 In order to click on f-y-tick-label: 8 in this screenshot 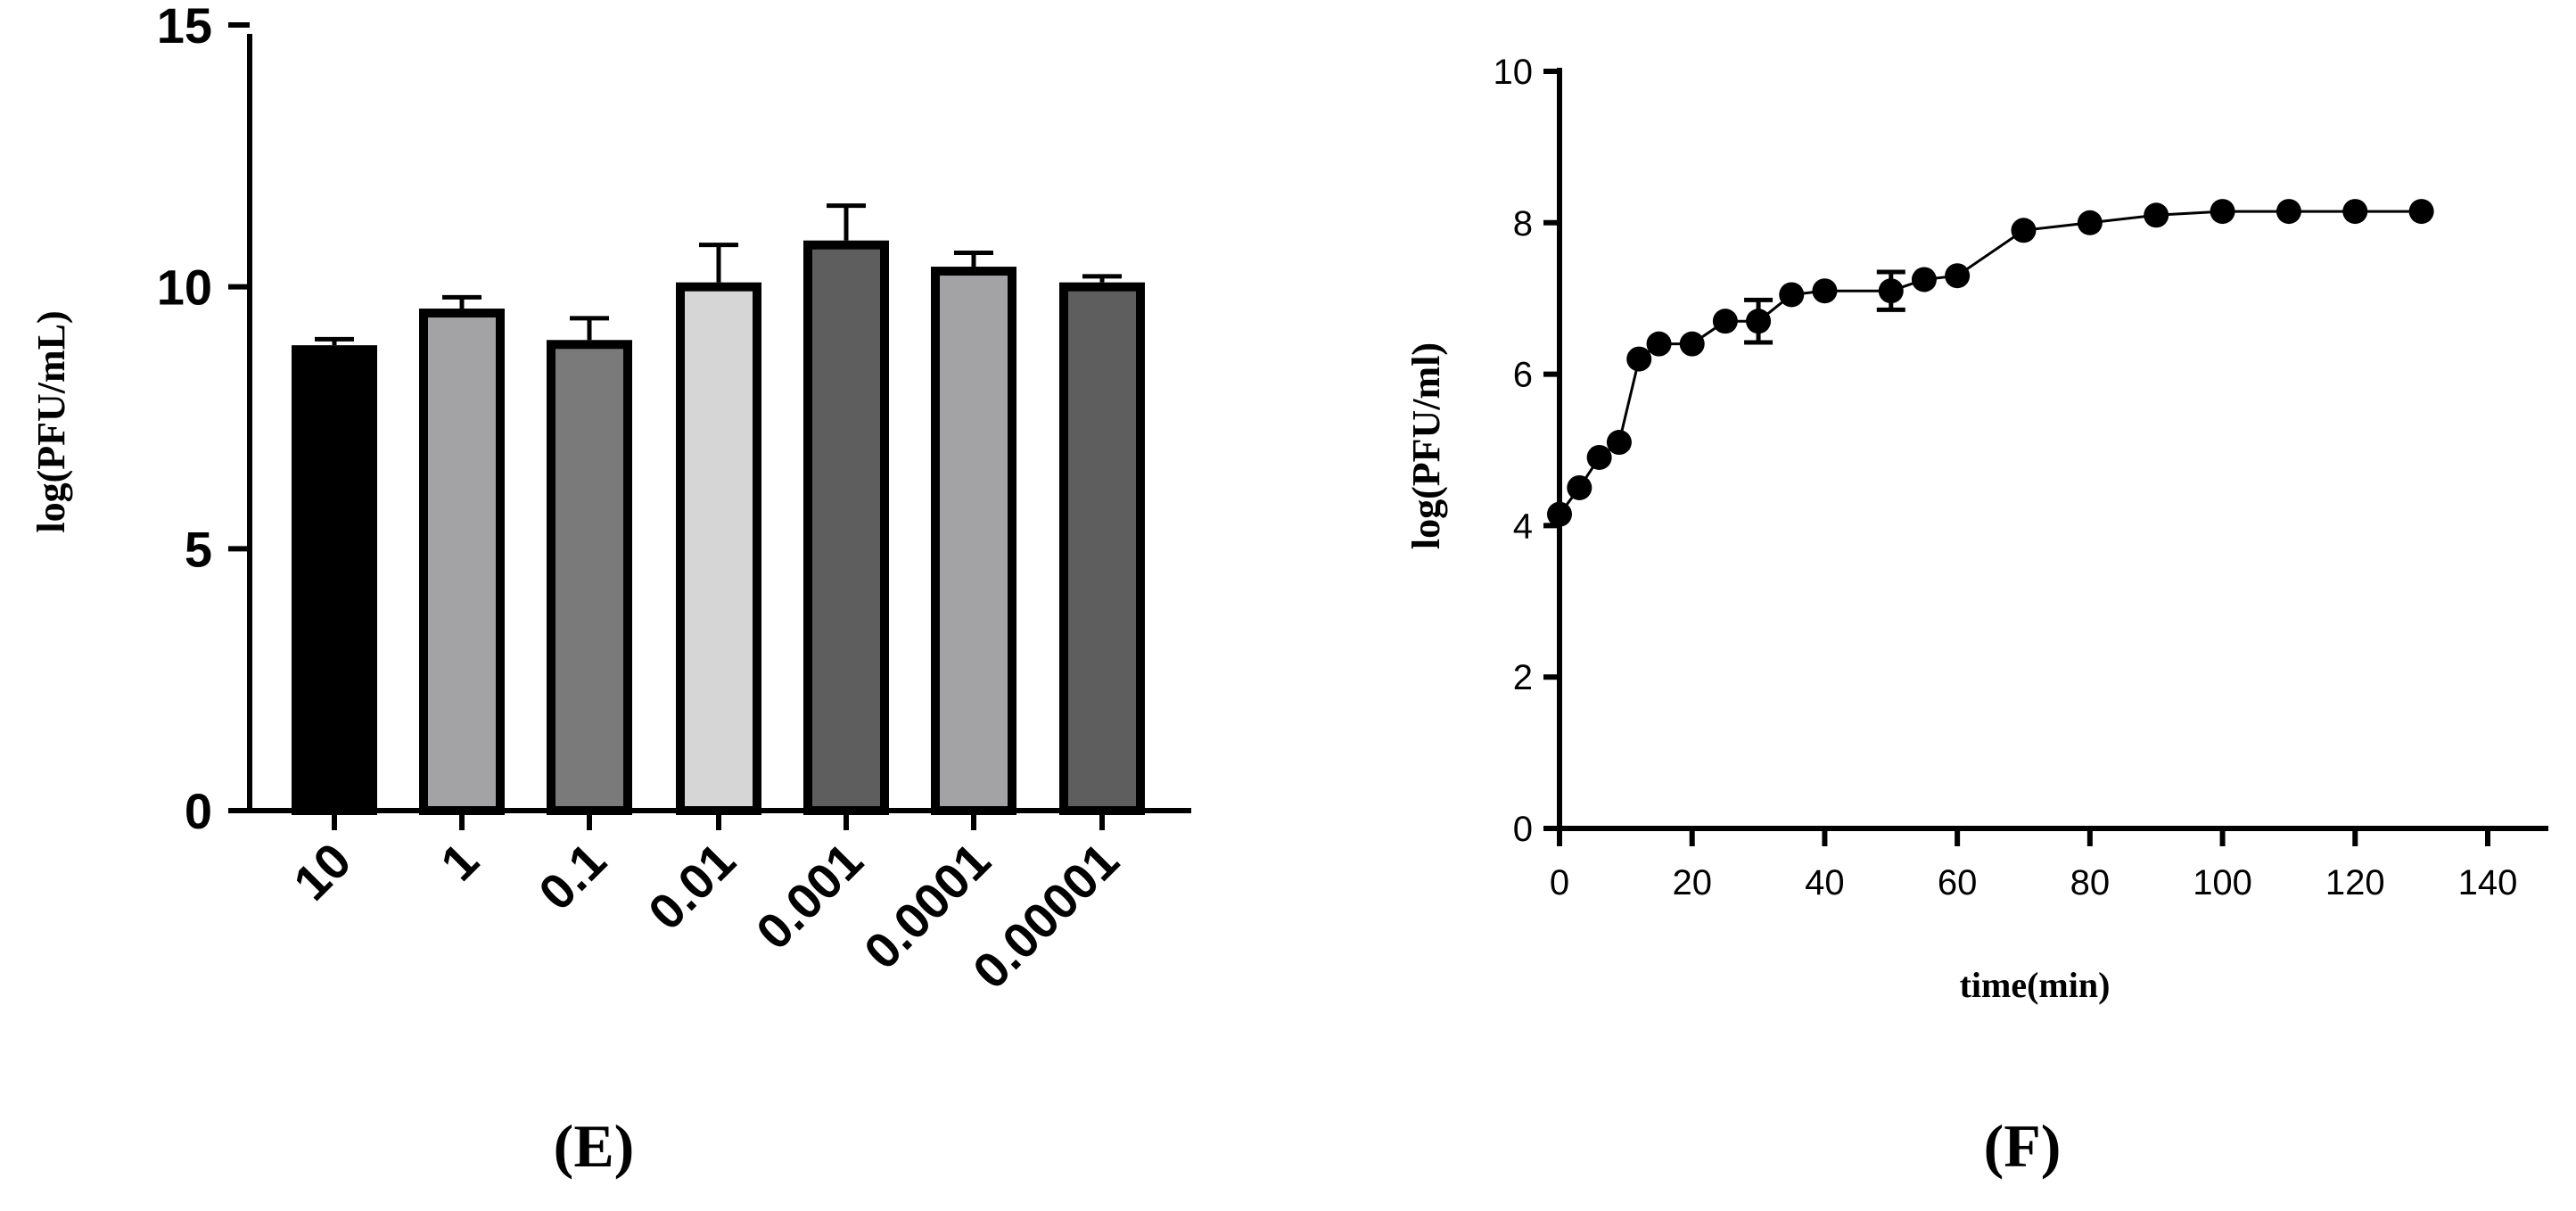, I will do `click(1523, 224)`.